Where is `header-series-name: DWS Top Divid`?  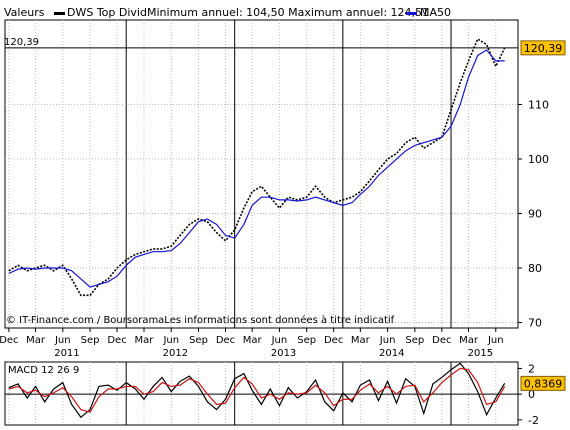 header-series-name: DWS Top Divid is located at coordinates (107, 12).